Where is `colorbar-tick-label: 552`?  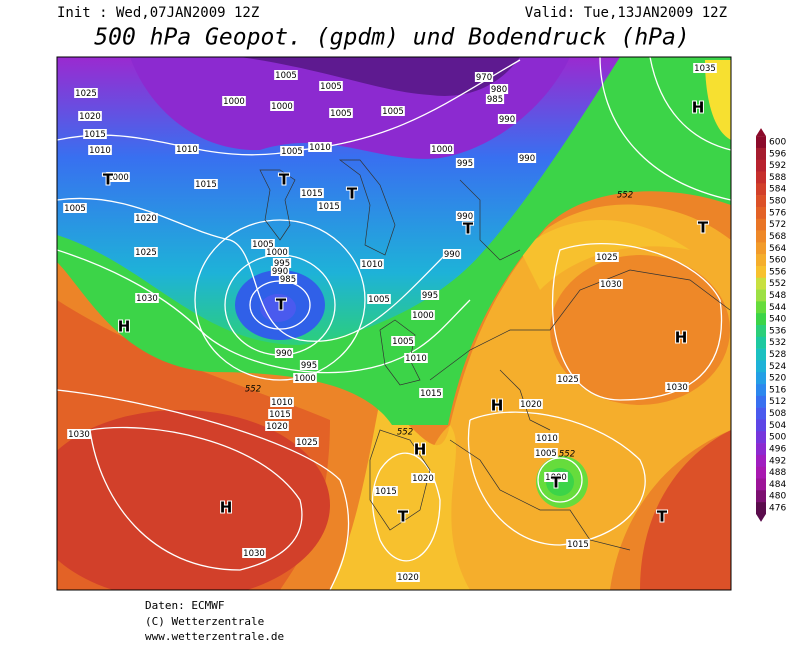 colorbar-tick-label: 552 is located at coordinates (777, 284).